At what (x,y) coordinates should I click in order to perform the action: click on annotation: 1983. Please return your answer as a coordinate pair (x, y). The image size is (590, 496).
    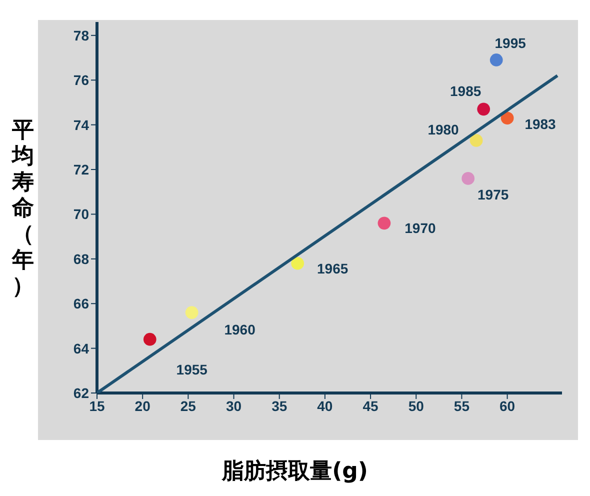
    Looking at the image, I should click on (540, 124).